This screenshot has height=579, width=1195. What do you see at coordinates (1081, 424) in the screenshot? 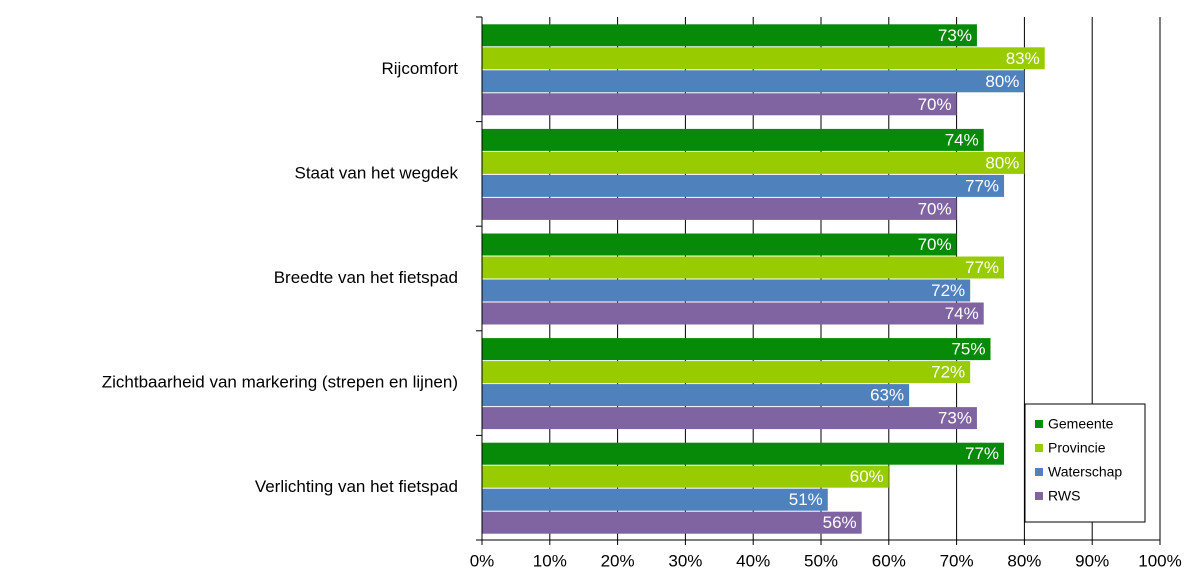
I see `legend-label: Gemeente` at bounding box center [1081, 424].